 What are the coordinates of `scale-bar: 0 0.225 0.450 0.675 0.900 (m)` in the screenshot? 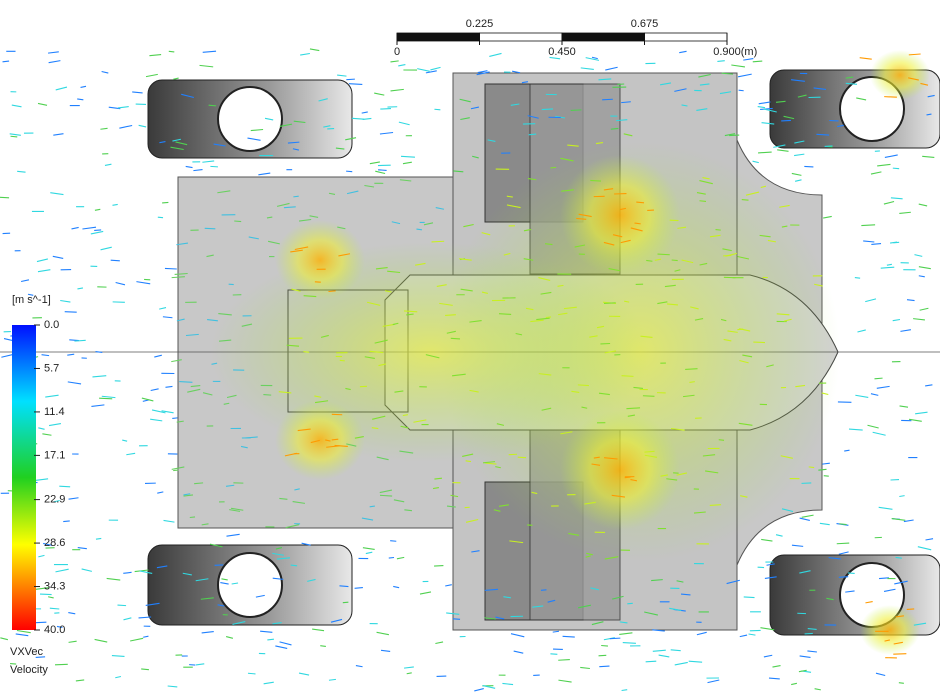 It's located at (575, 38).